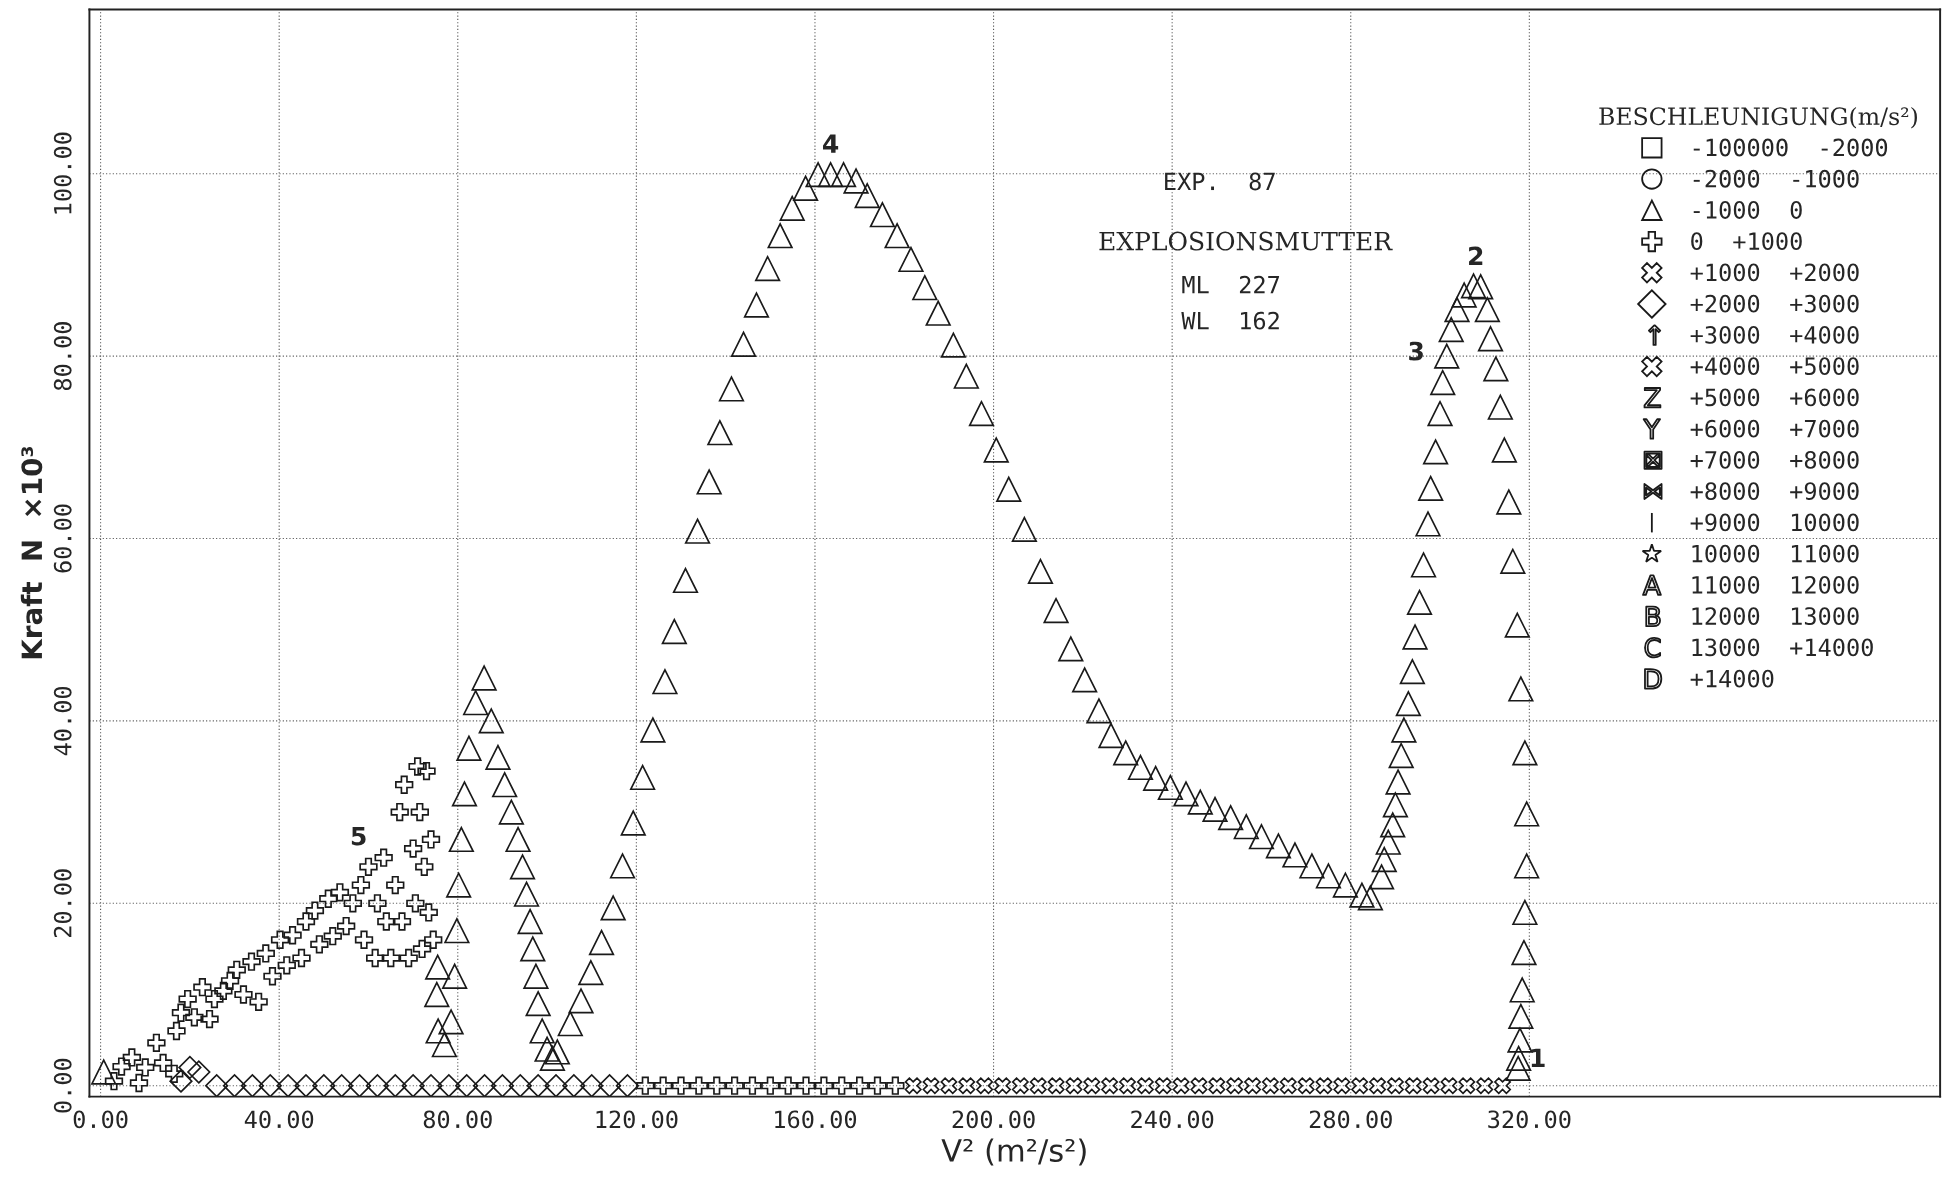  What do you see at coordinates (816, 1119) in the screenshot?
I see `x-tick-label: 160.00` at bounding box center [816, 1119].